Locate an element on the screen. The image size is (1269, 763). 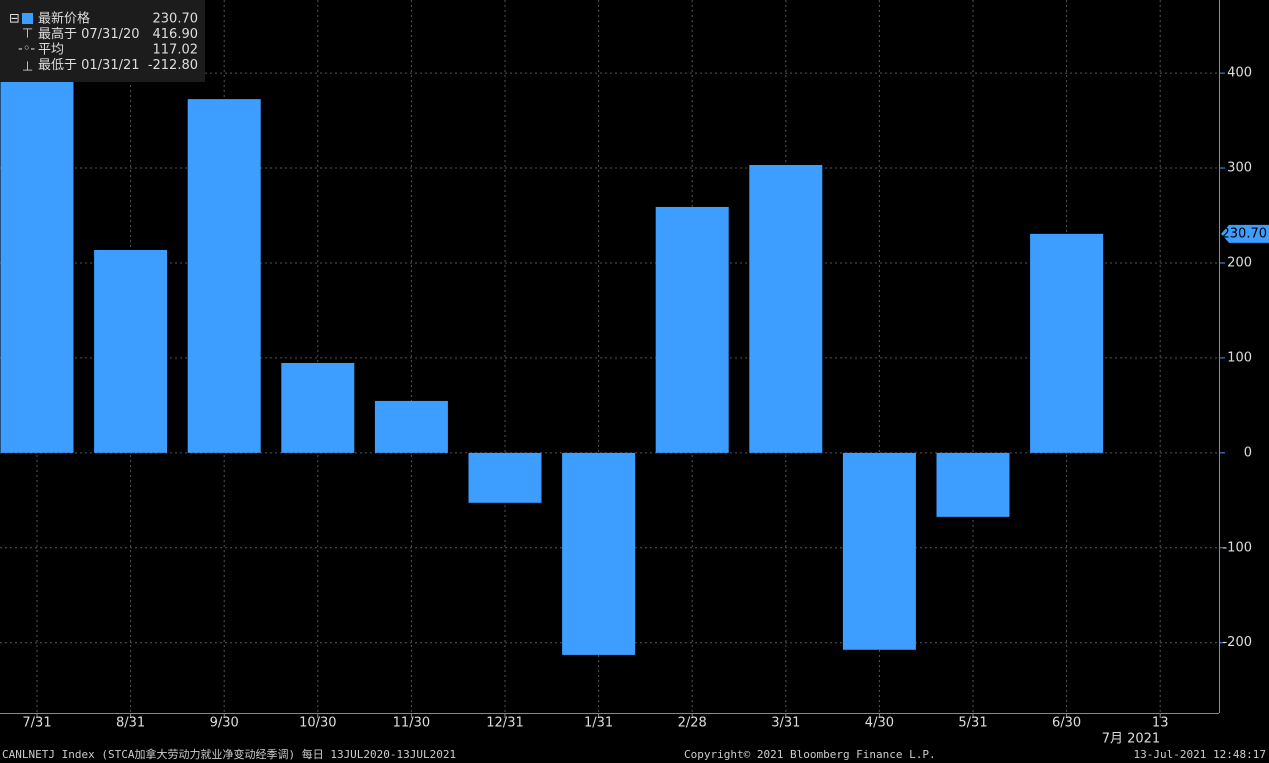
legend-icon: ⊥ is located at coordinates (27, 67).